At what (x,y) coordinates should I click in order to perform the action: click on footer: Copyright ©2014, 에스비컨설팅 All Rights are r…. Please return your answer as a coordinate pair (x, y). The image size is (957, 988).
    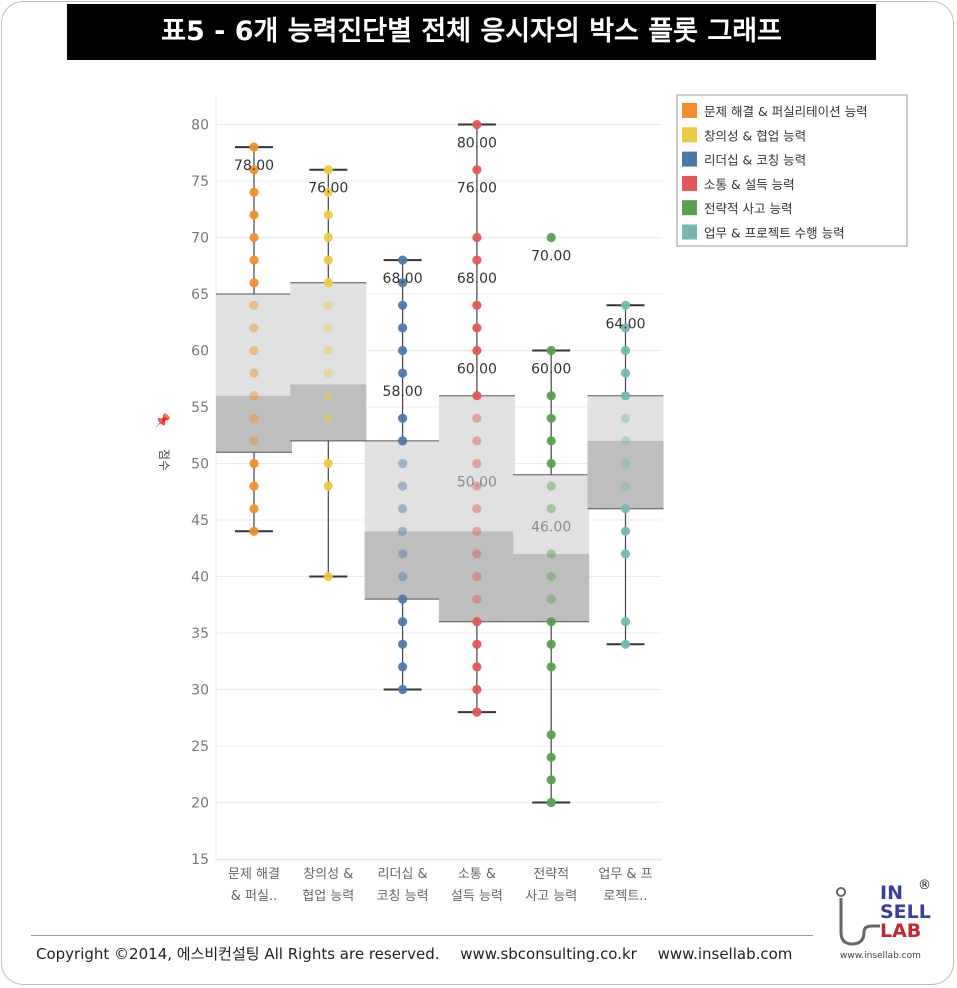
    Looking at the image, I should click on (422, 953).